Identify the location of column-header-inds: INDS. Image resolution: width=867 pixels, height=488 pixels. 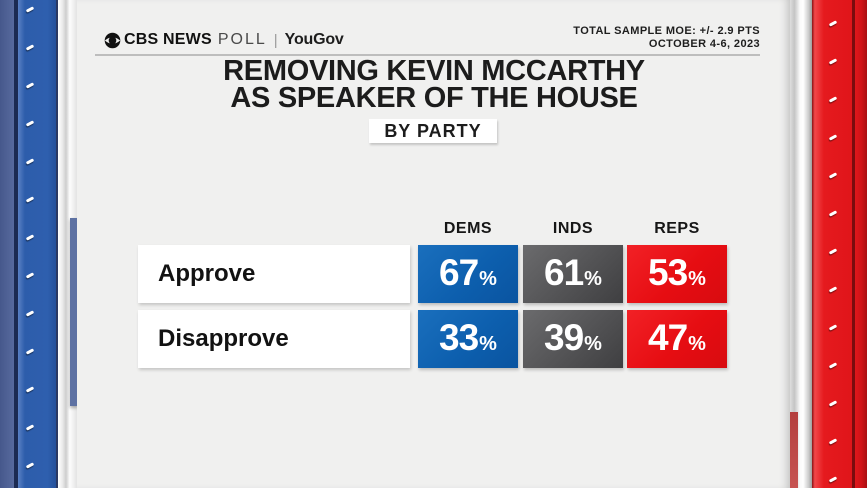
(573, 228).